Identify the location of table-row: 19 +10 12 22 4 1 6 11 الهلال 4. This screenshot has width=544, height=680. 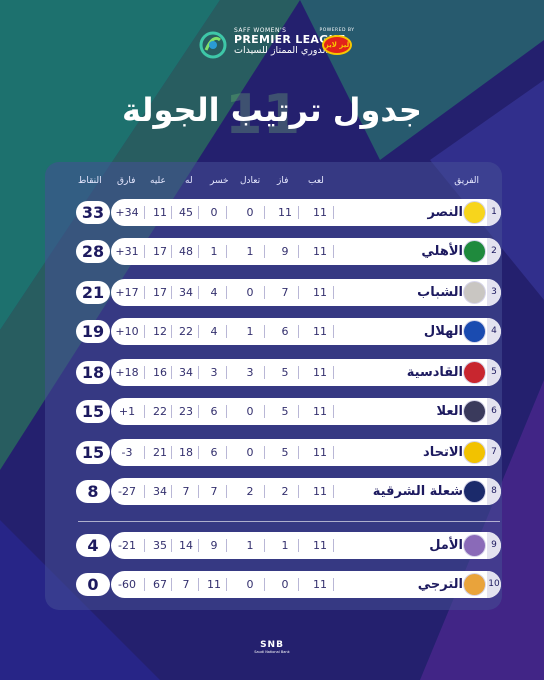
(288, 331).